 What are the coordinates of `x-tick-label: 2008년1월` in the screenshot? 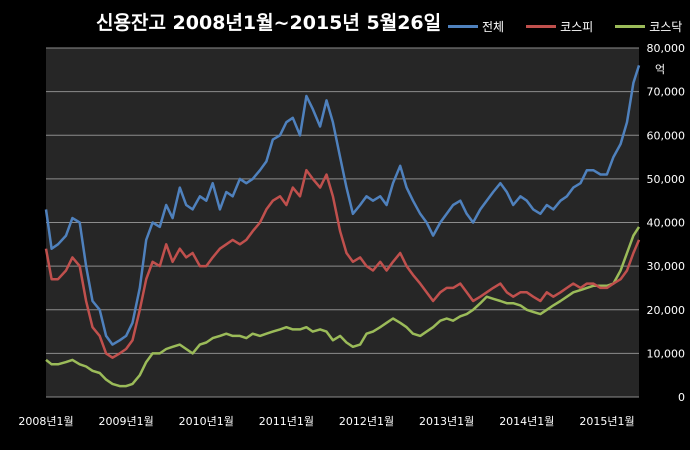 It's located at (45, 421).